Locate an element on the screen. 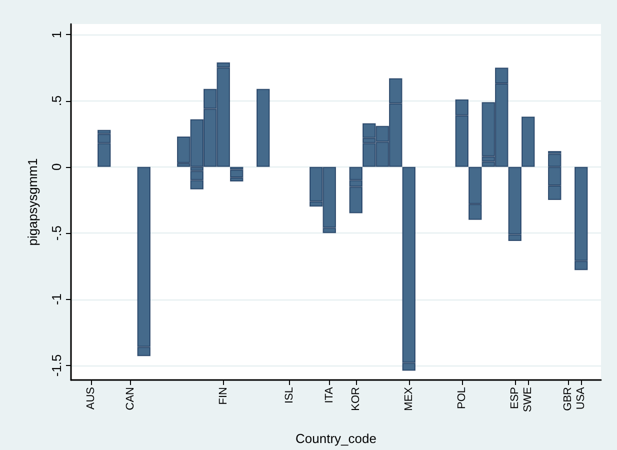 The height and width of the screenshot is (450, 617). x-axis-title: Country_code is located at coordinates (336, 438).